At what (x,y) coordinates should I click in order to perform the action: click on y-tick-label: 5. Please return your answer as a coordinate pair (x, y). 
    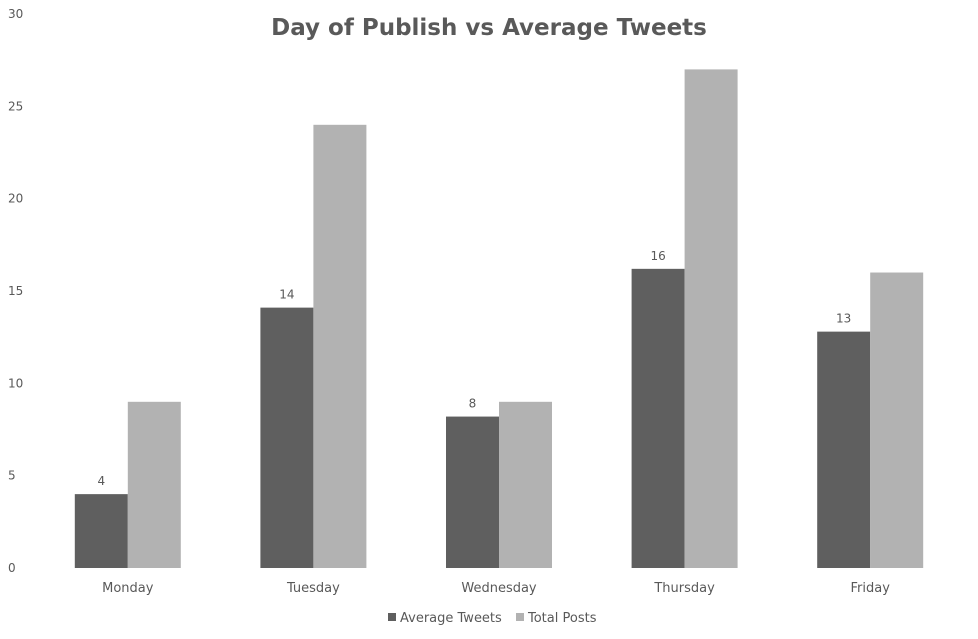
    Looking at the image, I should click on (12, 476).